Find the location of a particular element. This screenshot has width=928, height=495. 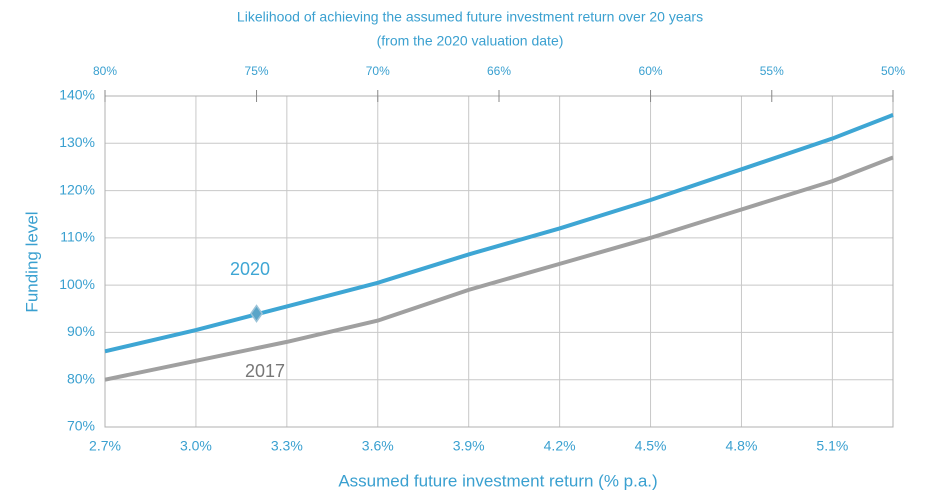

top-tick-label: 70% is located at coordinates (378, 71).